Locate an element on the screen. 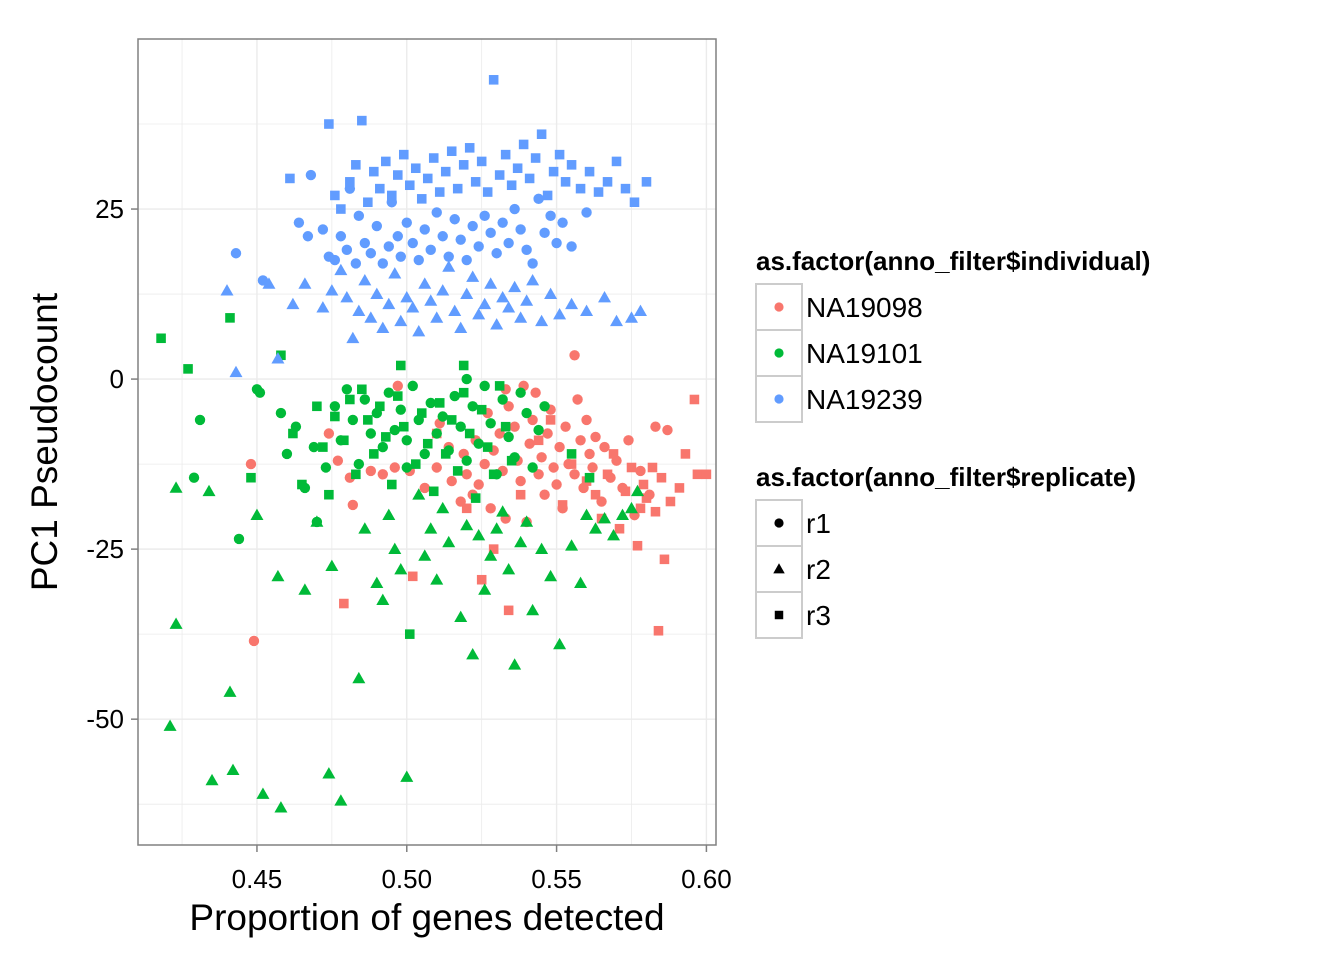 This screenshot has height=960, width=1344. y-tick-label: 0 is located at coordinates (117, 379).